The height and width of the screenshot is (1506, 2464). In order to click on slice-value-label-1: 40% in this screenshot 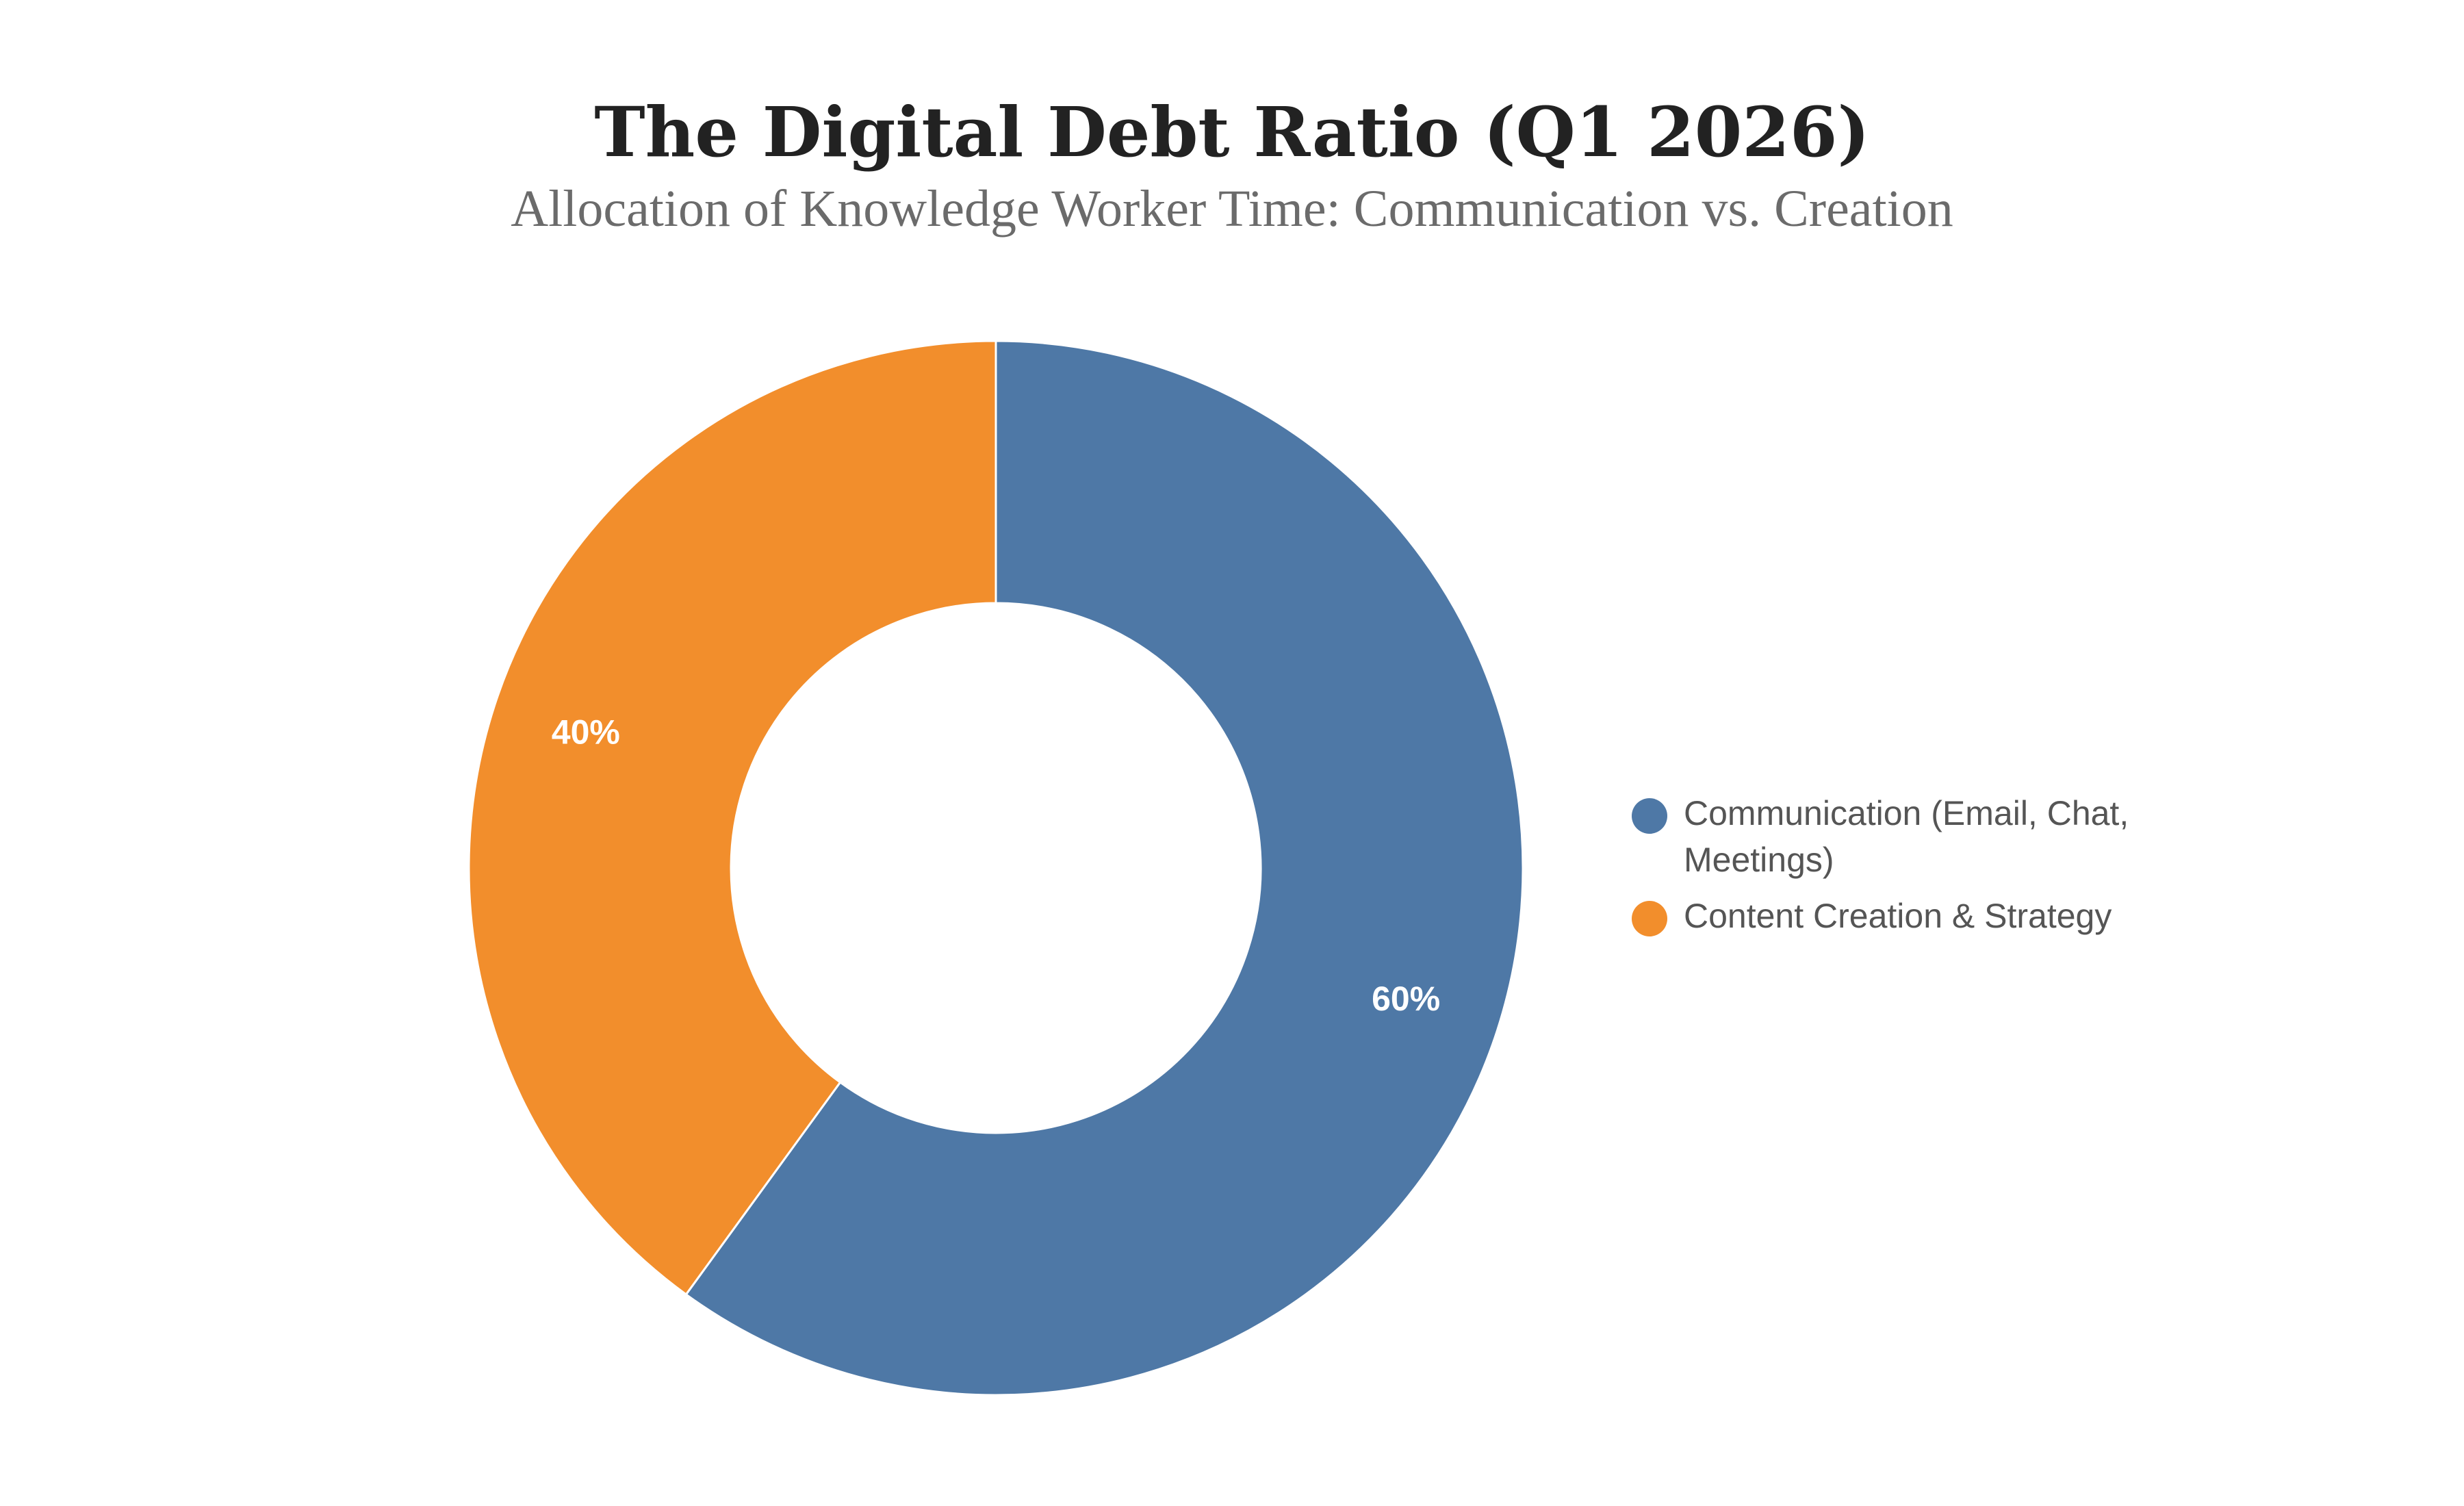, I will do `click(586, 732)`.